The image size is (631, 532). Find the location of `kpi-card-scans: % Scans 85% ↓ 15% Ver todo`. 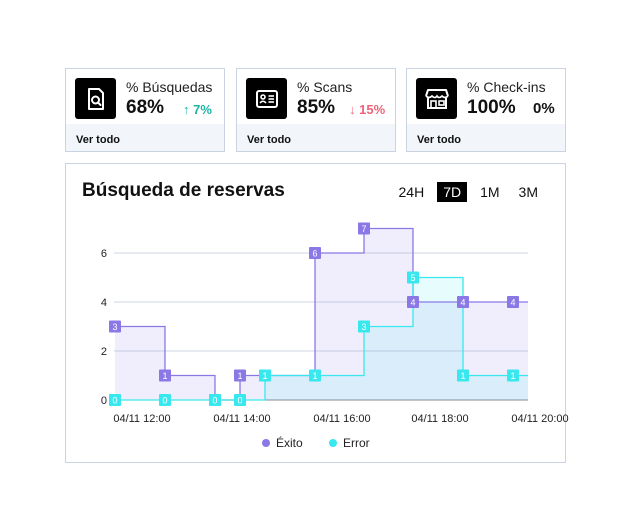

kpi-card-scans: % Scans 85% ↓ 15% Ver todo is located at coordinates (316, 110).